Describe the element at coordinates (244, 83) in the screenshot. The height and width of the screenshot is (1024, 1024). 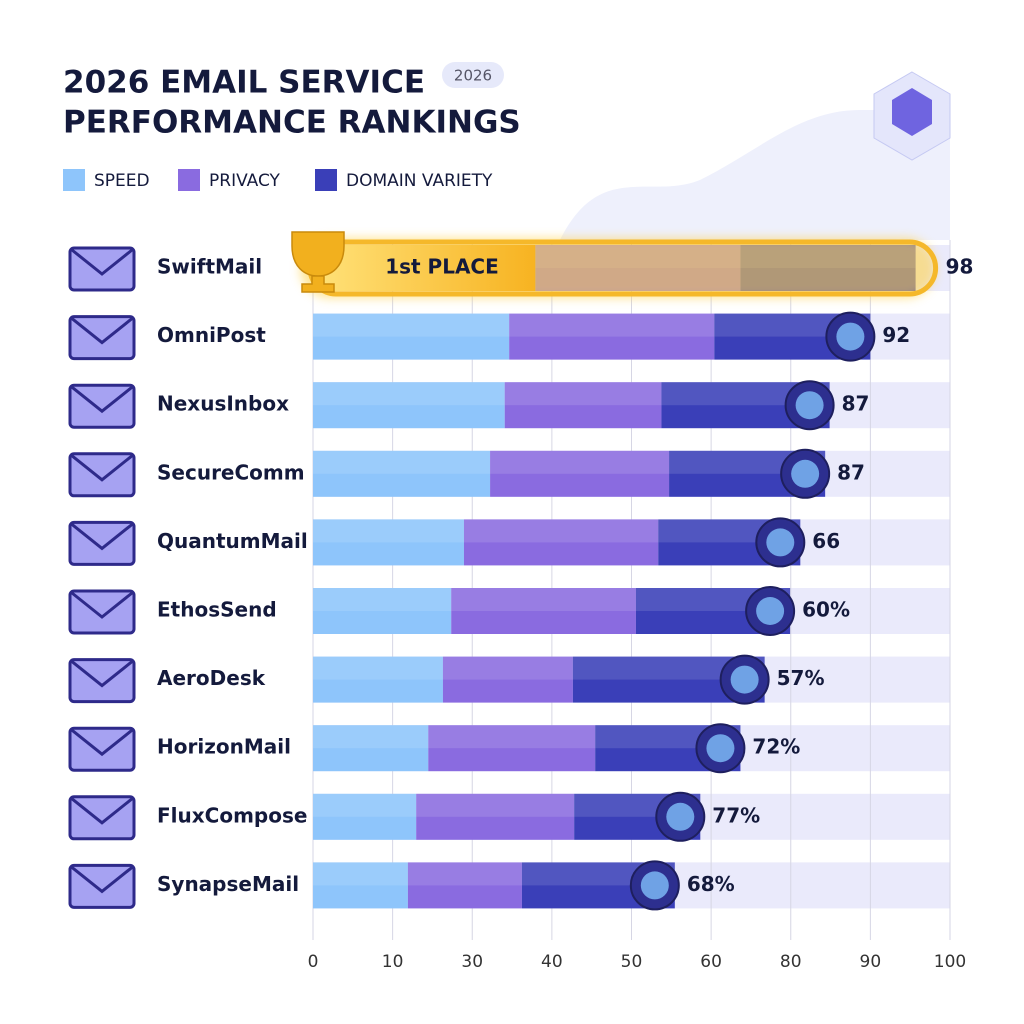
I see `title-line: 2026 EMAIL SERVICE` at that location.